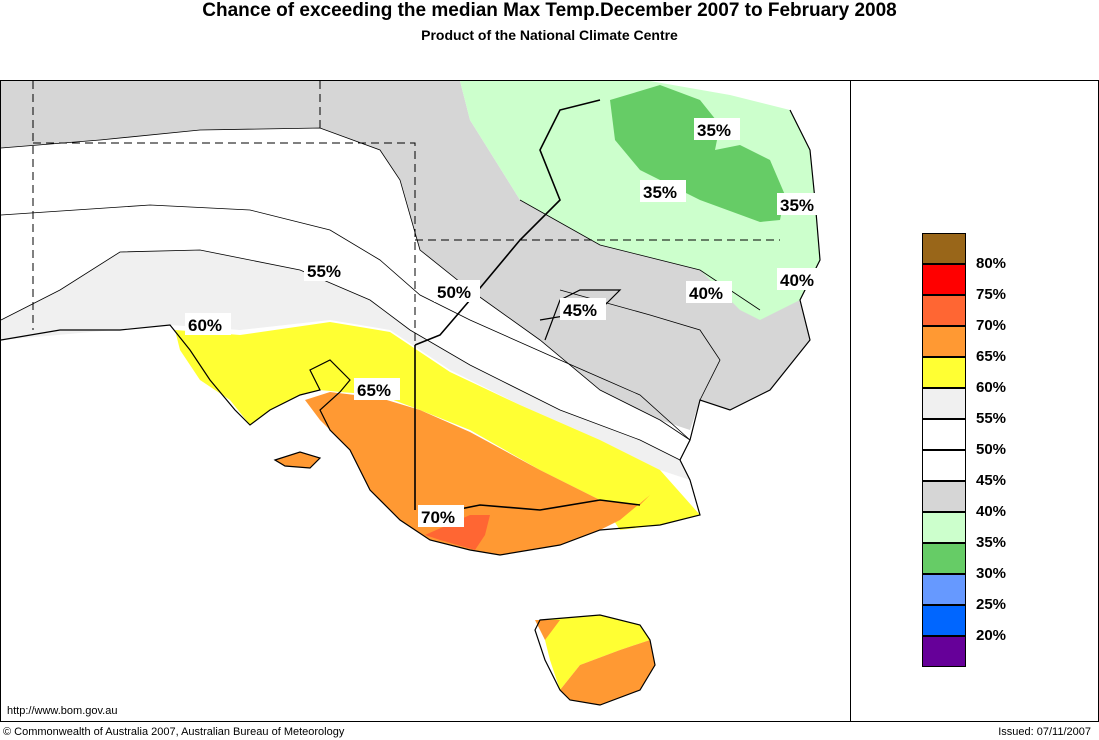  Describe the element at coordinates (374, 390) in the screenshot. I see `label-65: 65%` at that location.